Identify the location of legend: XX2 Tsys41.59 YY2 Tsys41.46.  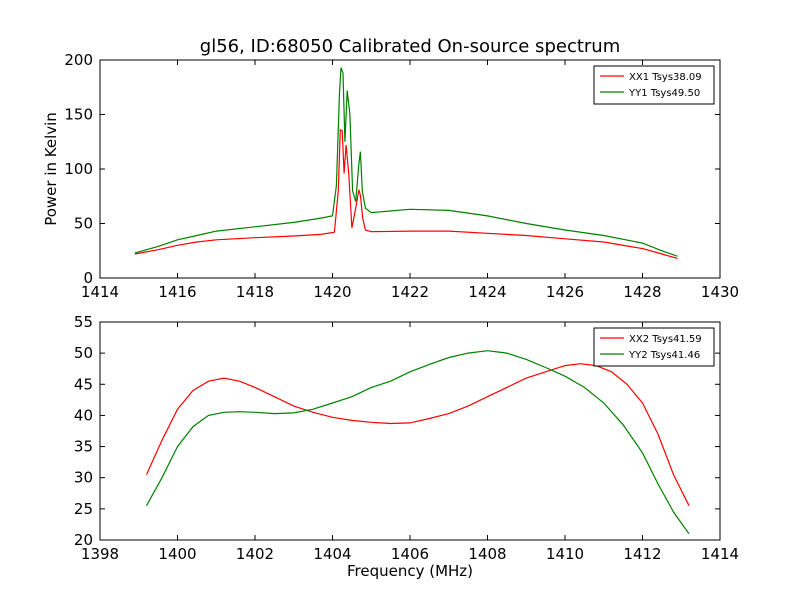
(654, 347).